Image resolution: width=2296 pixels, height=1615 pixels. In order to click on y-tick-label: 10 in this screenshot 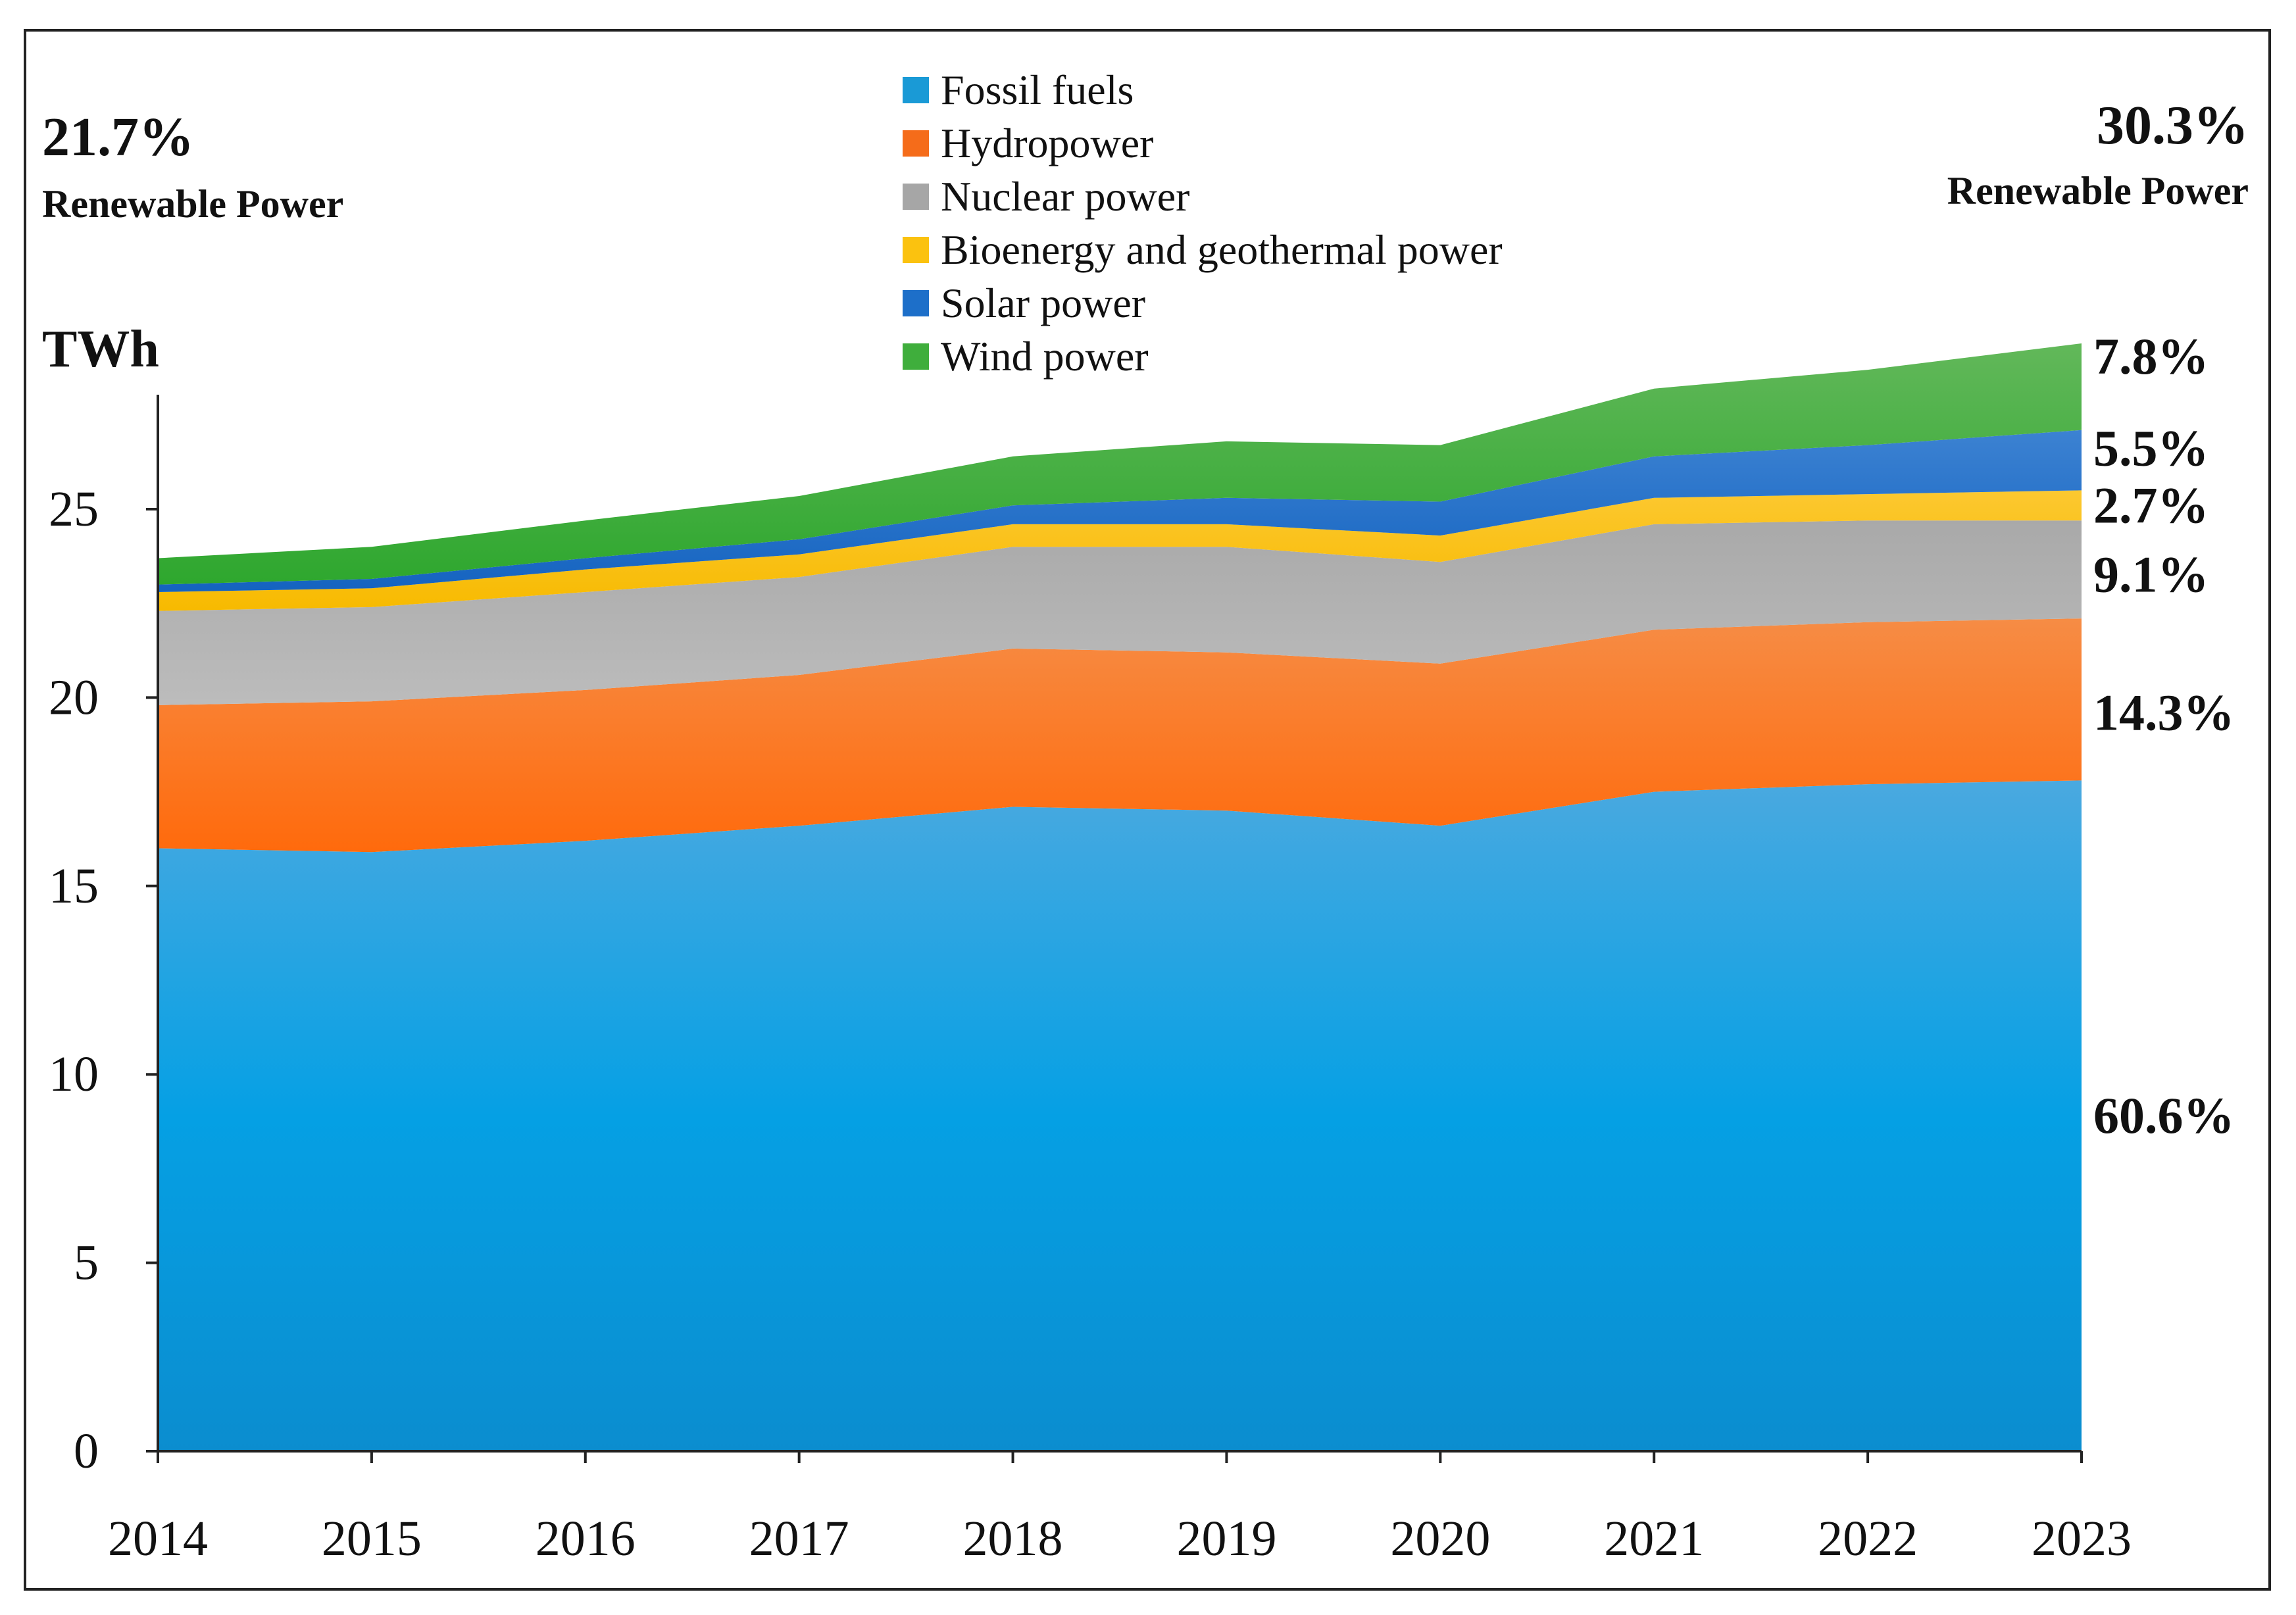, I will do `click(74, 1074)`.